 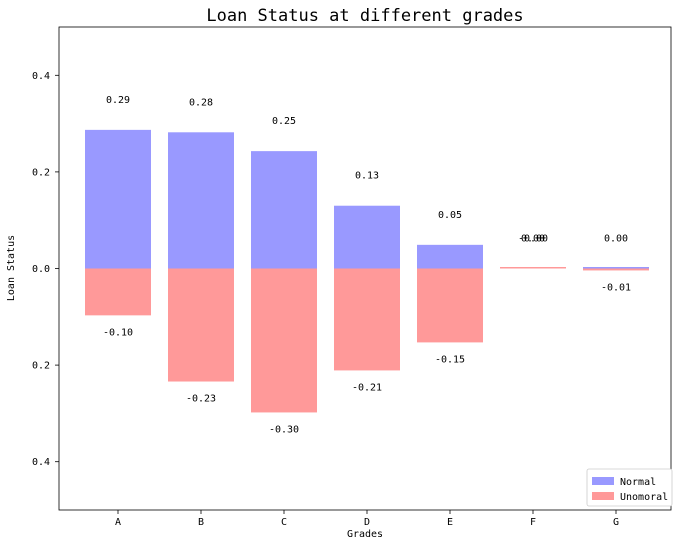 What do you see at coordinates (201, 399) in the screenshot?
I see `data-label-unomoral-B: -0.23` at bounding box center [201, 399].